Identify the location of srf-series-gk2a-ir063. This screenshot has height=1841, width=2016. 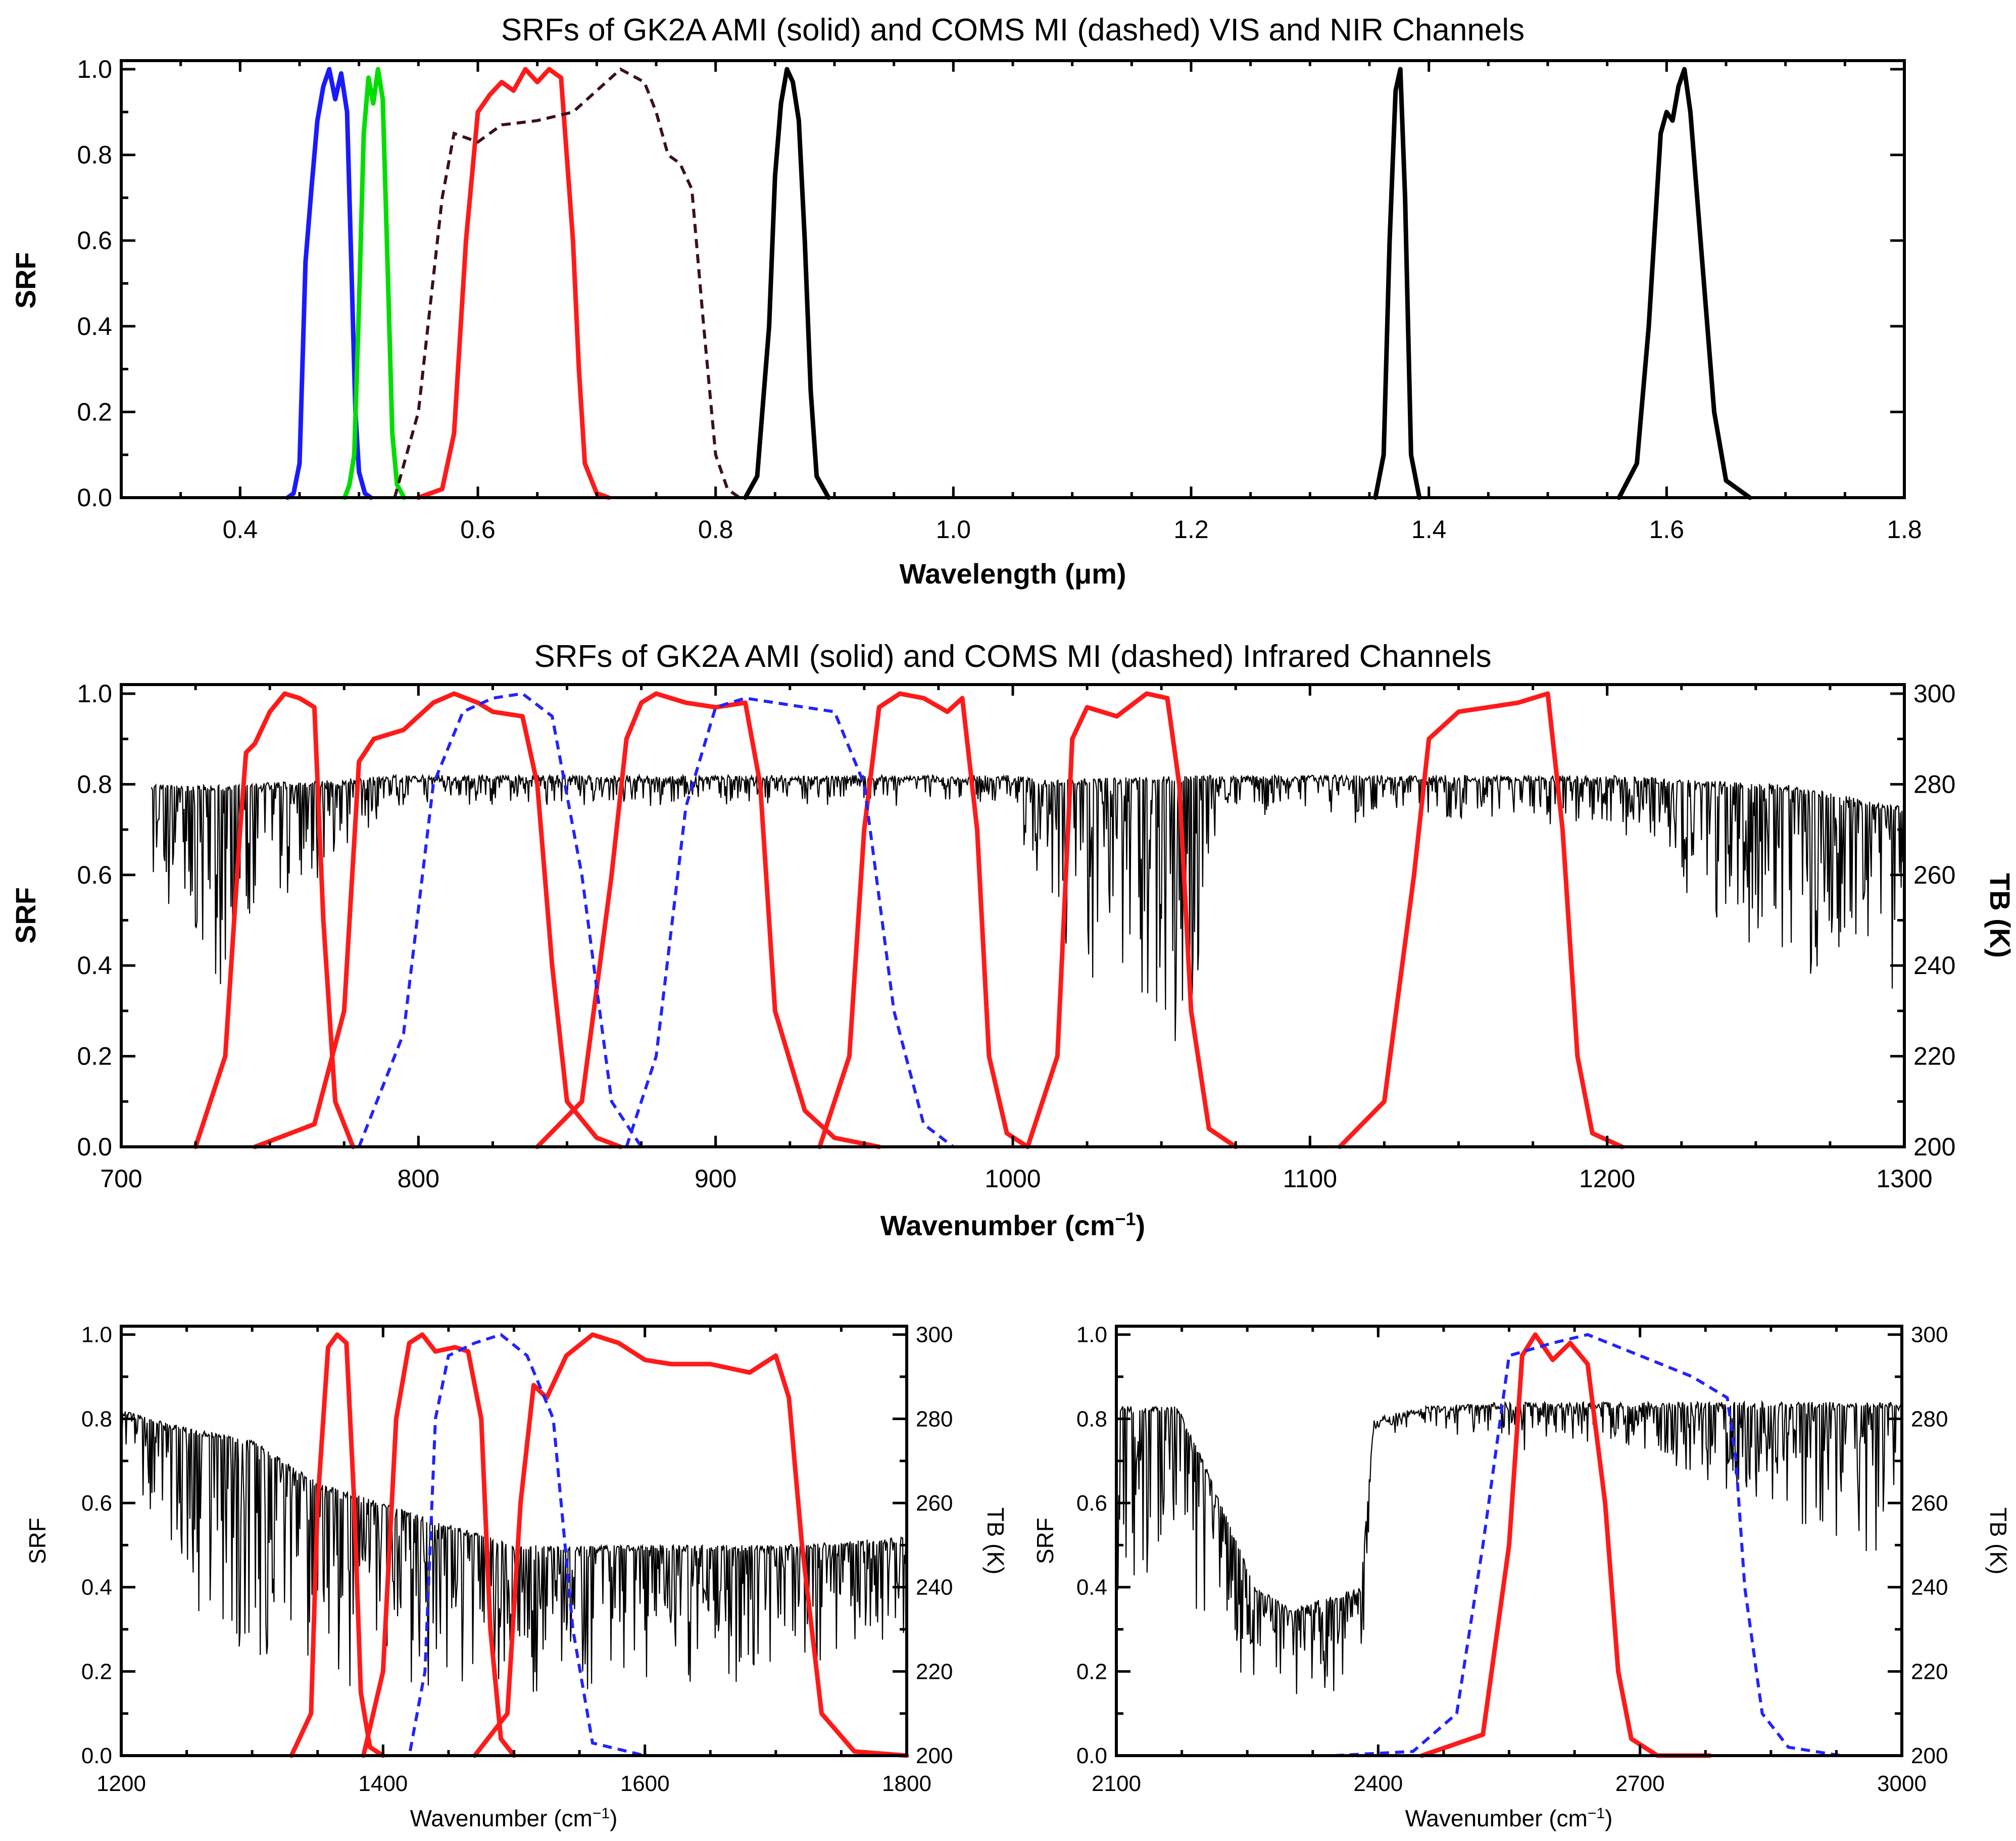
(690, 1545).